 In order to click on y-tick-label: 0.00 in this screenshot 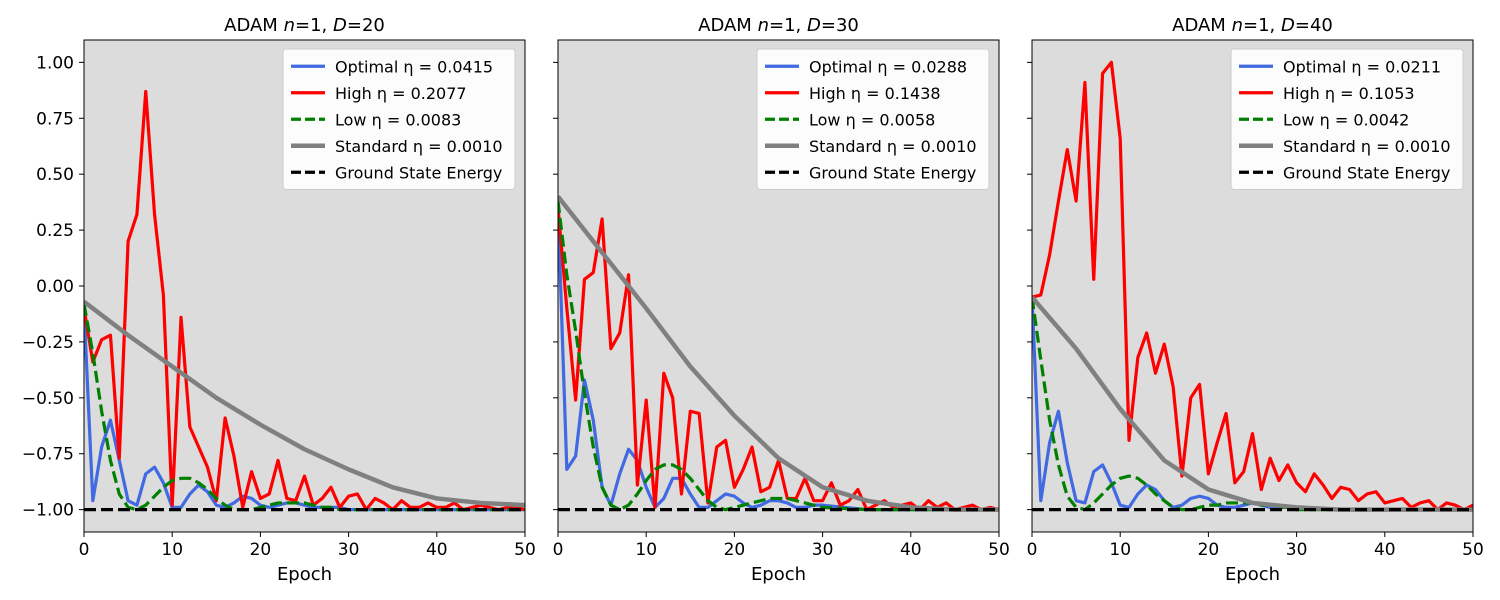, I will do `click(55, 287)`.